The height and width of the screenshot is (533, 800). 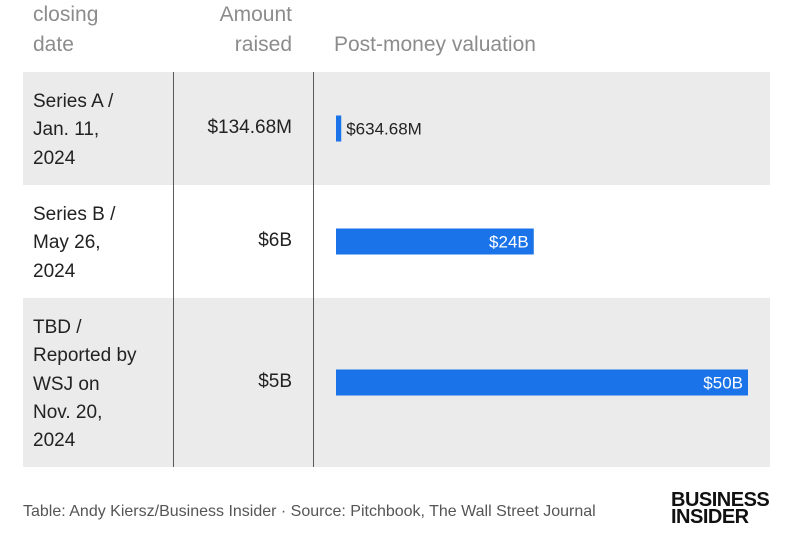 I want to click on date-line: Series B /, so click(x=74, y=214).